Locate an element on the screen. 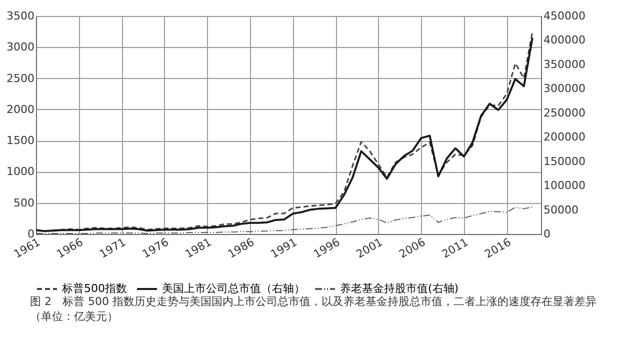  legend-label: 美国上市公司总市值（右轴） is located at coordinates (233, 288).